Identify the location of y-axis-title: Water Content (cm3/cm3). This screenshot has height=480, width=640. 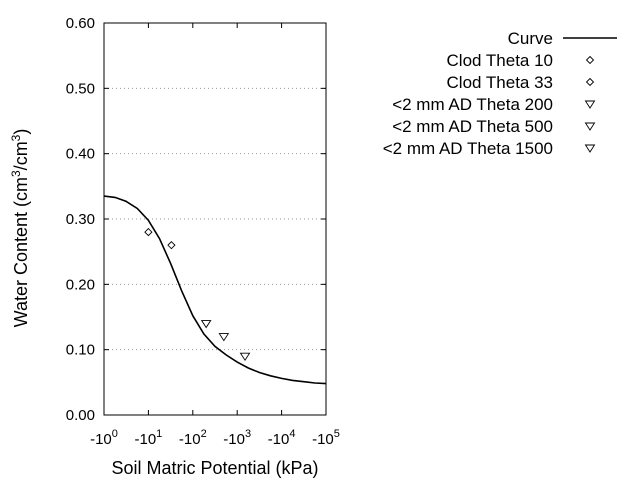
(20, 228).